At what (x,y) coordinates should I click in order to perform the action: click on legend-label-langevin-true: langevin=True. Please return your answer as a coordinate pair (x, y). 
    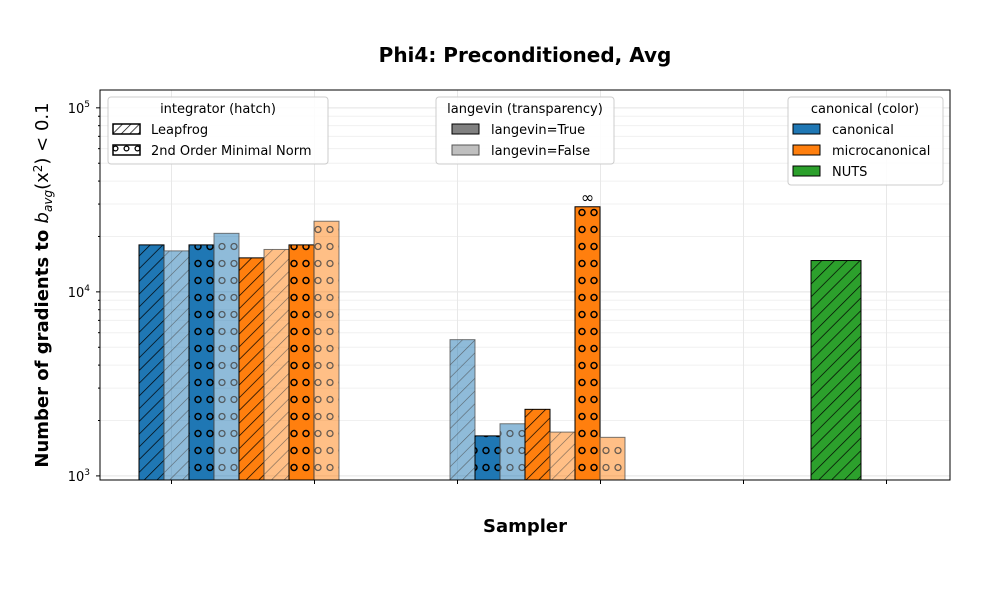
    Looking at the image, I should click on (538, 130).